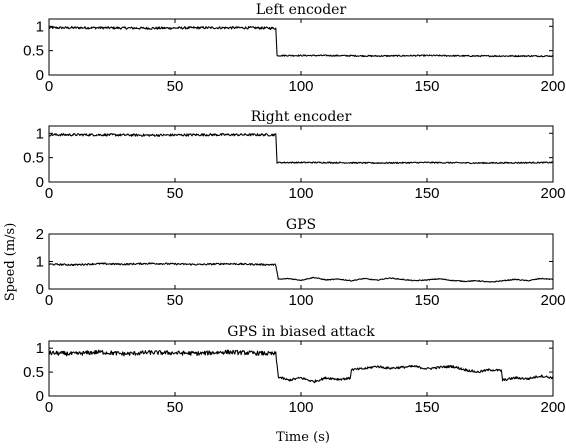  What do you see at coordinates (301, 10) in the screenshot?
I see `subplot-title: Left encoder` at bounding box center [301, 10].